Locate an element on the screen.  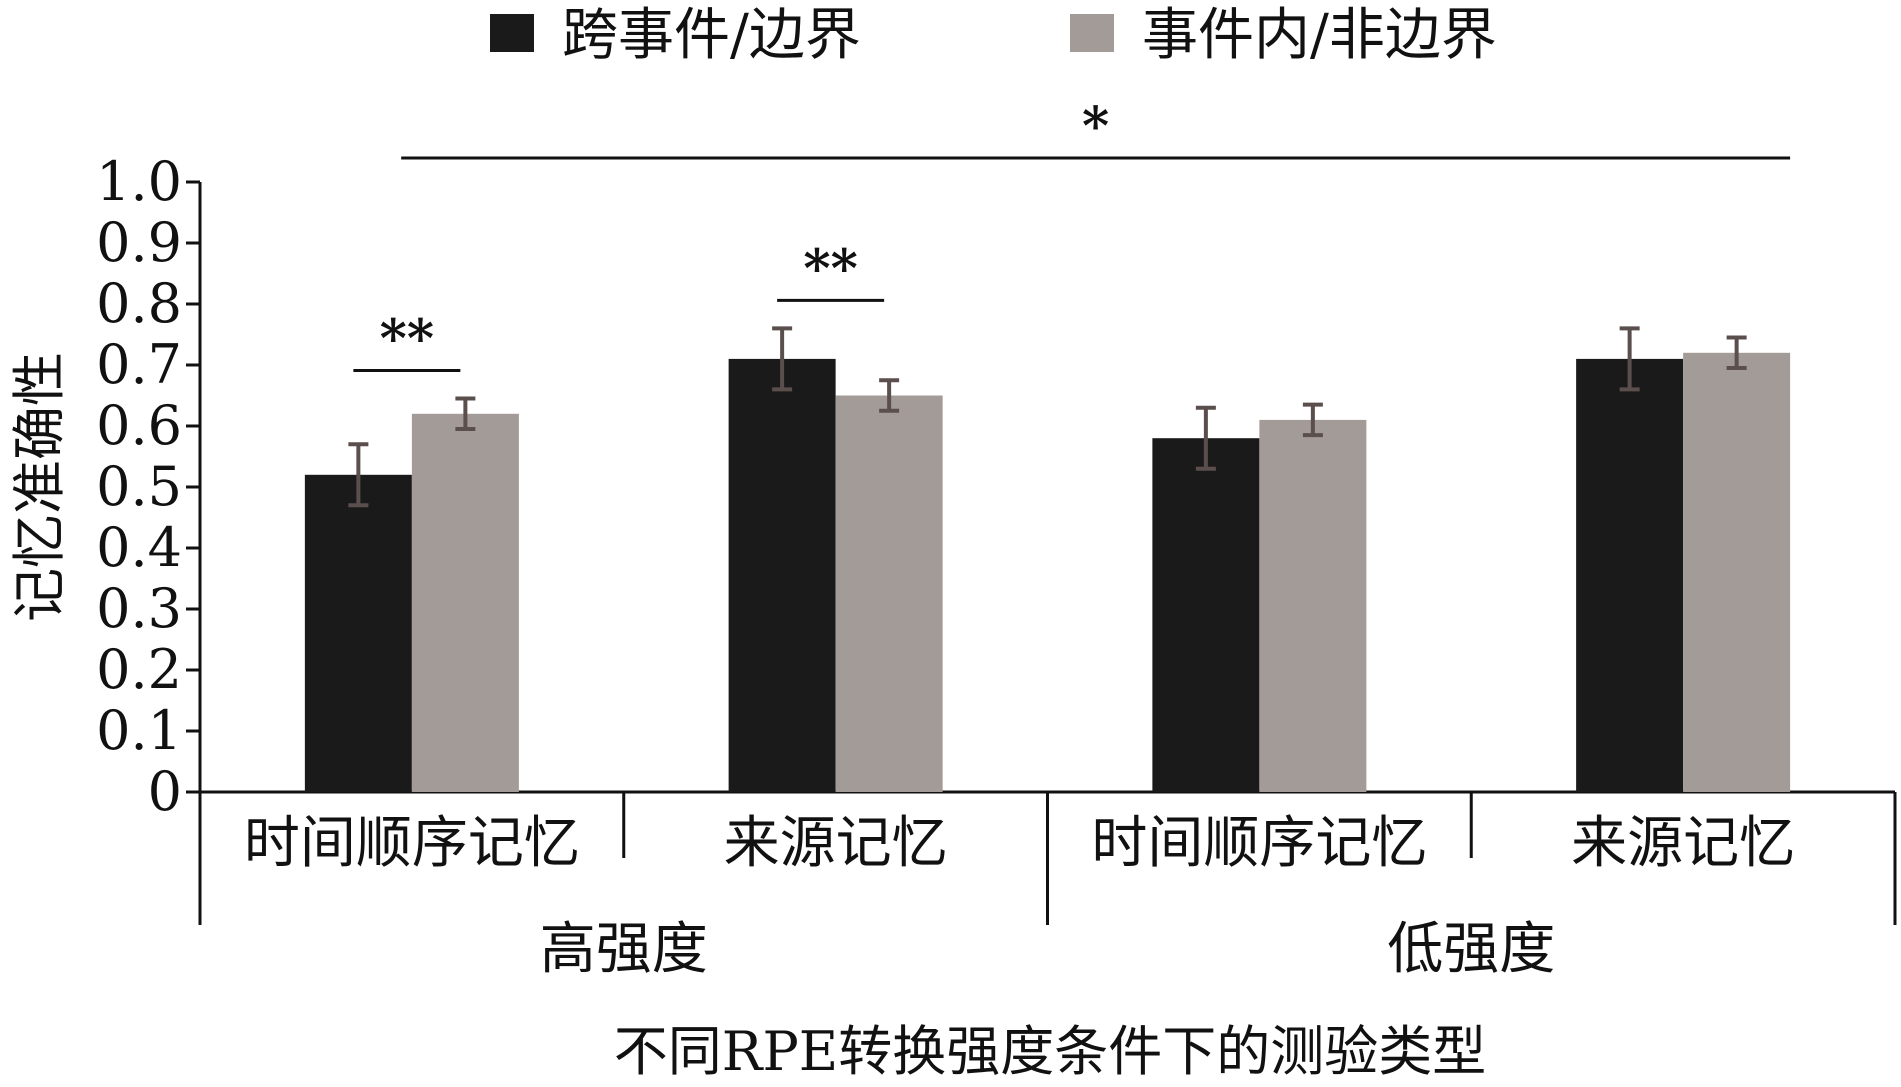
legend-label: 事件内/非边界 is located at coordinates (1319, 35).